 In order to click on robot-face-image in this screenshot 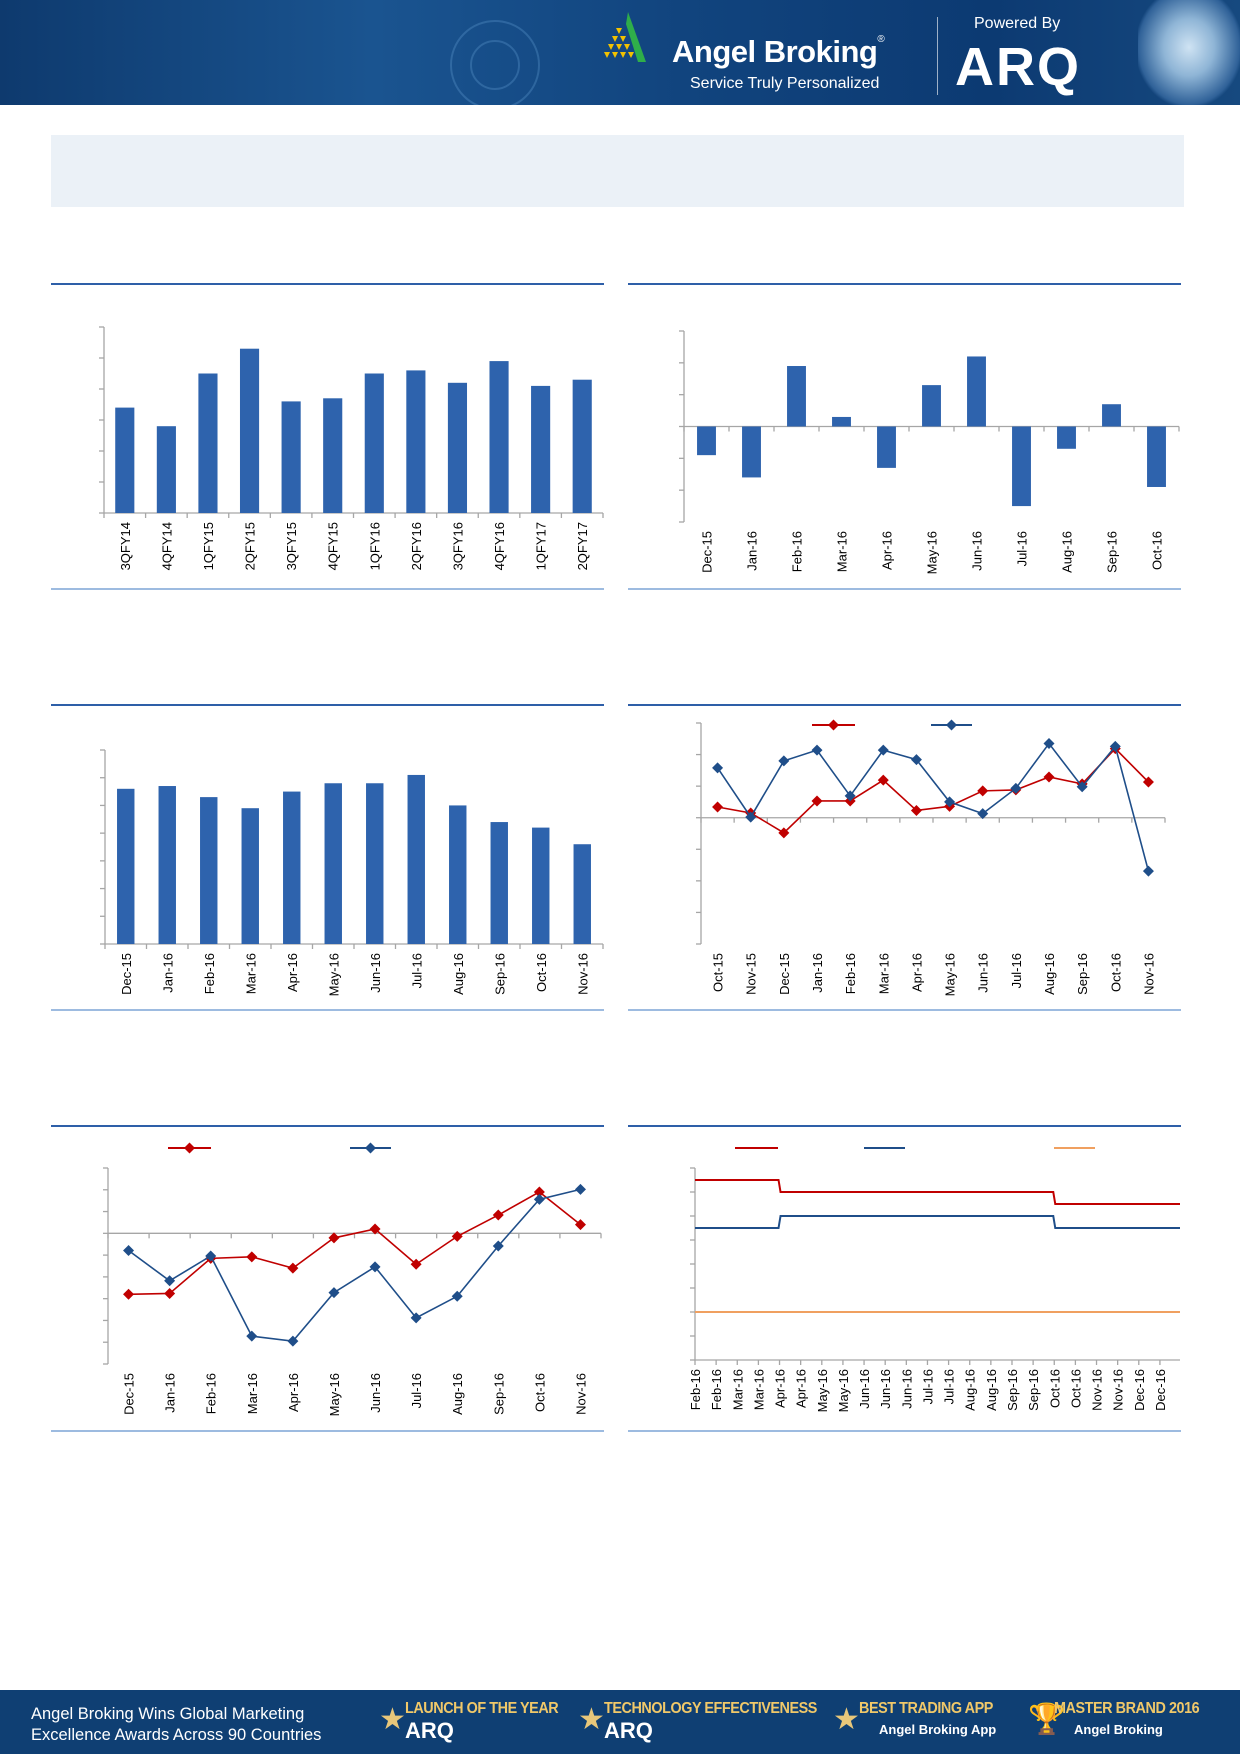, I will do `click(1189, 52)`.